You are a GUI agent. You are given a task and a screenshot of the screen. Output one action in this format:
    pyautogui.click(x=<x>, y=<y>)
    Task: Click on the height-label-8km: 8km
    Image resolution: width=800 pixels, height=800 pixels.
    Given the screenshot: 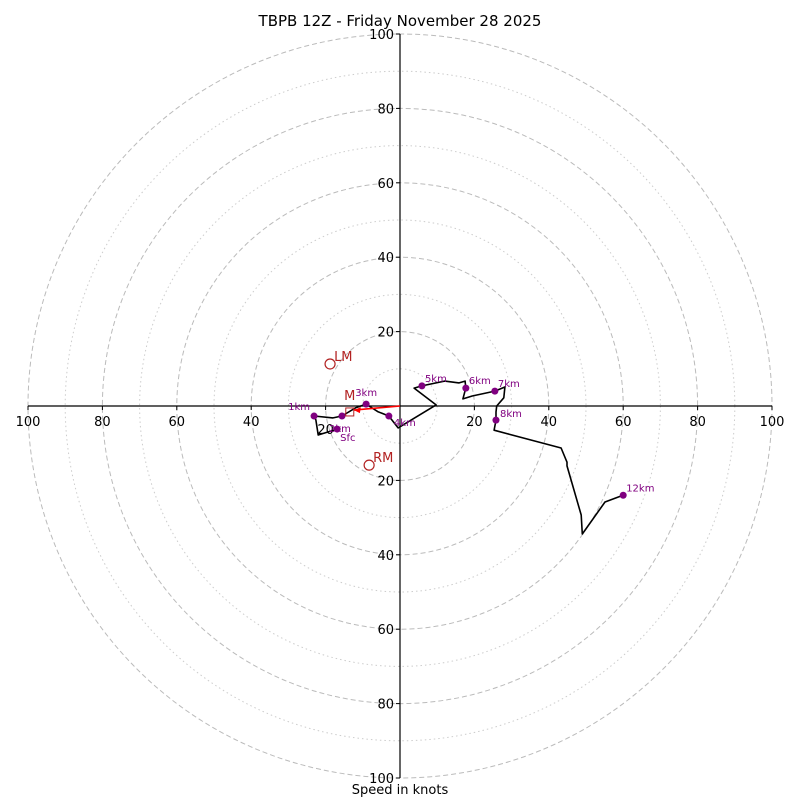 What is the action you would take?
    pyautogui.click(x=511, y=414)
    